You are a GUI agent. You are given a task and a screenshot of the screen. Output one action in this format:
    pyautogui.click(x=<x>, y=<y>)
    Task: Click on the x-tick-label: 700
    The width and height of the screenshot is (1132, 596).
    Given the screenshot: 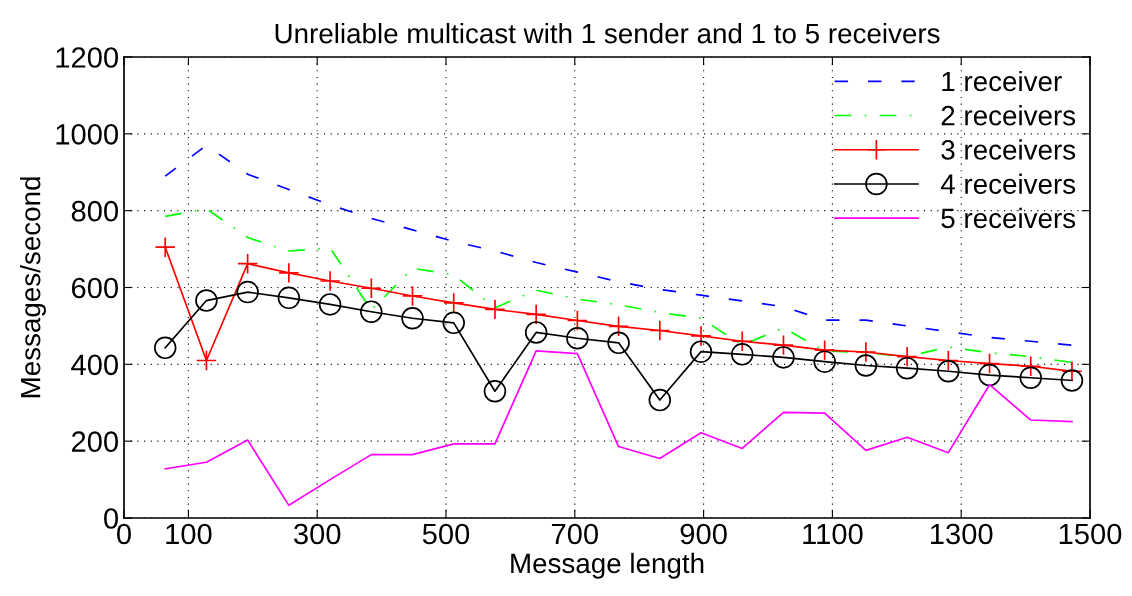 What is the action you would take?
    pyautogui.click(x=574, y=534)
    